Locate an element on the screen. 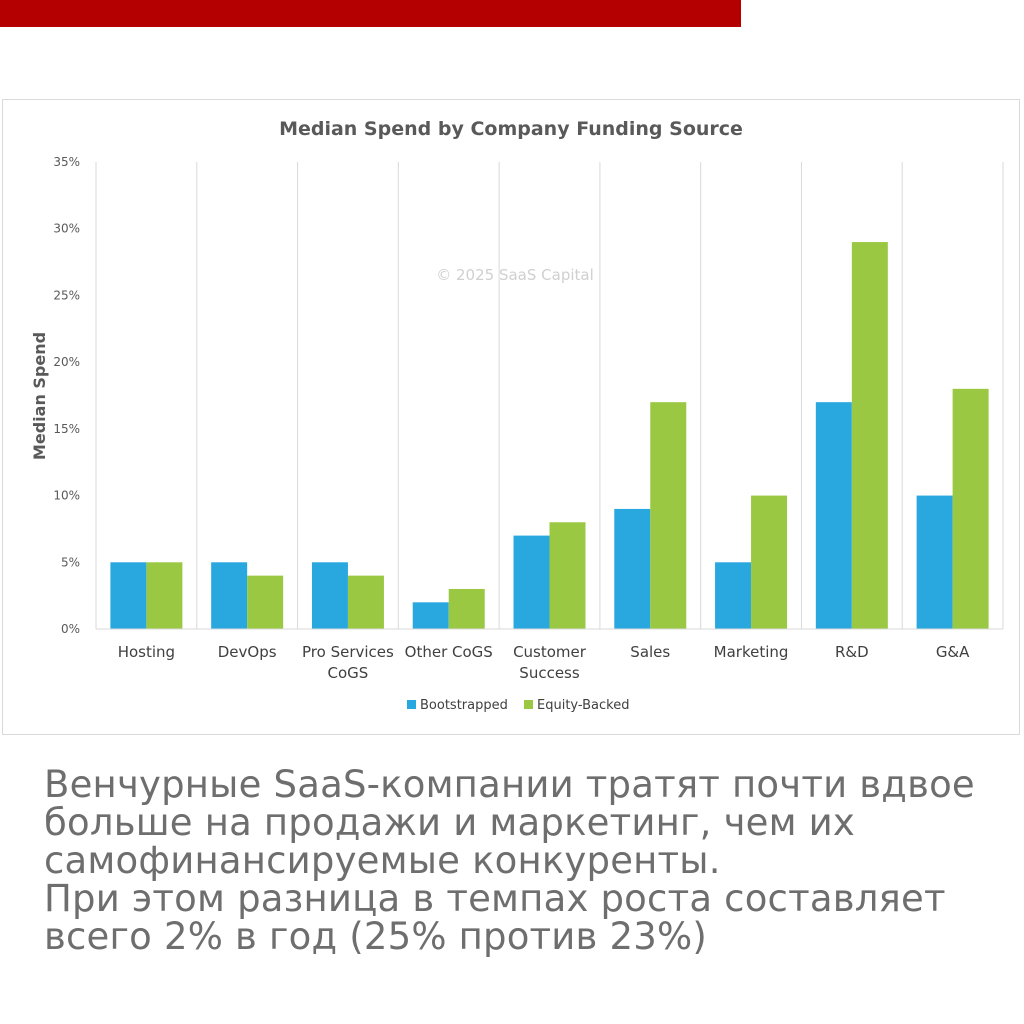 The width and height of the screenshot is (1024, 1024). y-tick-label: 10% is located at coordinates (66, 496).